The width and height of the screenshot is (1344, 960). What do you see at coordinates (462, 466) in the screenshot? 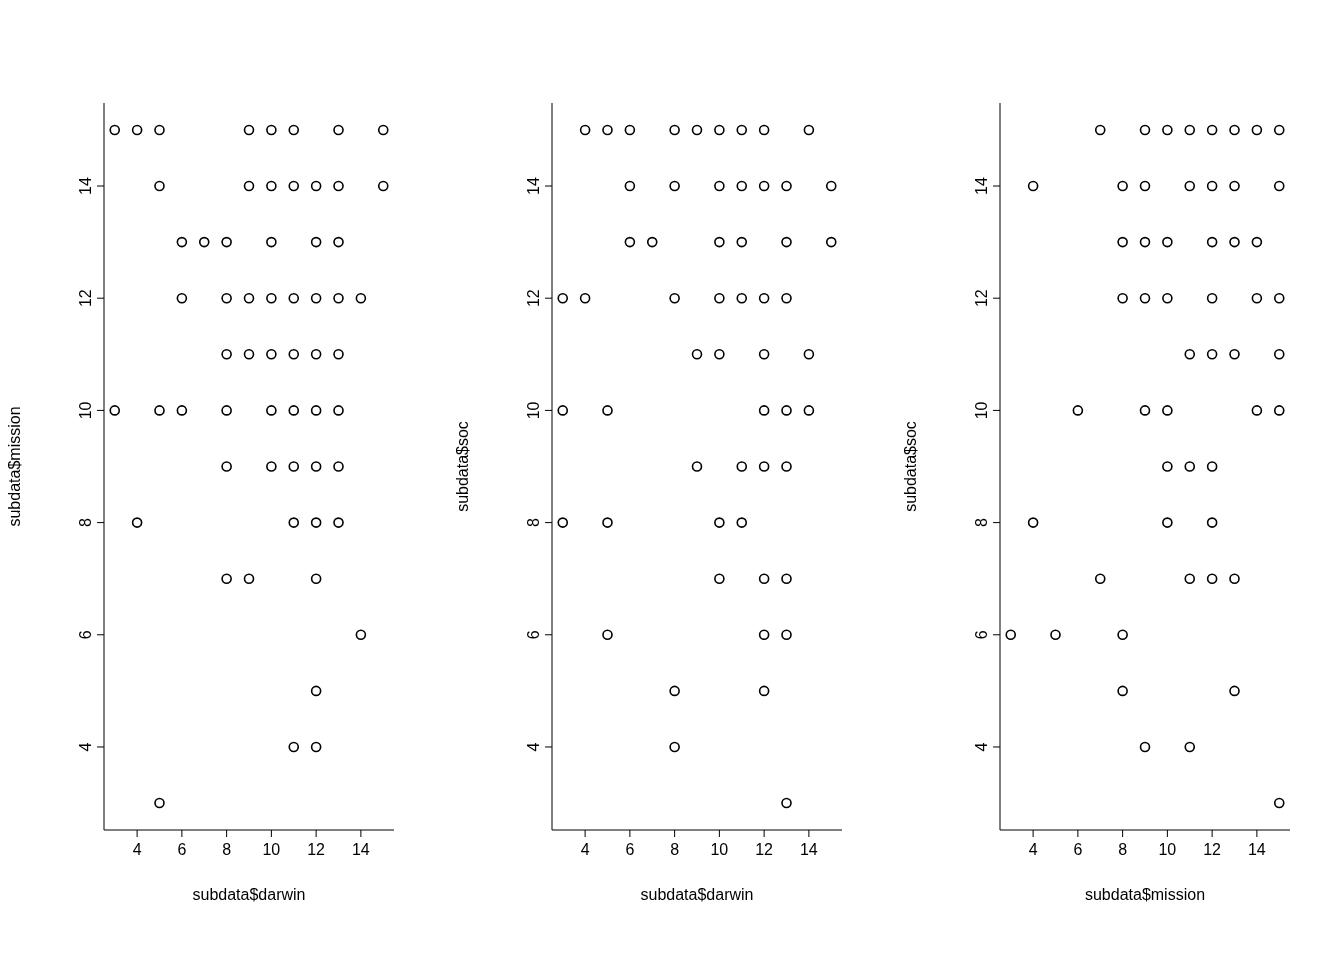
I see `y-axis-title: subdata$soc` at bounding box center [462, 466].